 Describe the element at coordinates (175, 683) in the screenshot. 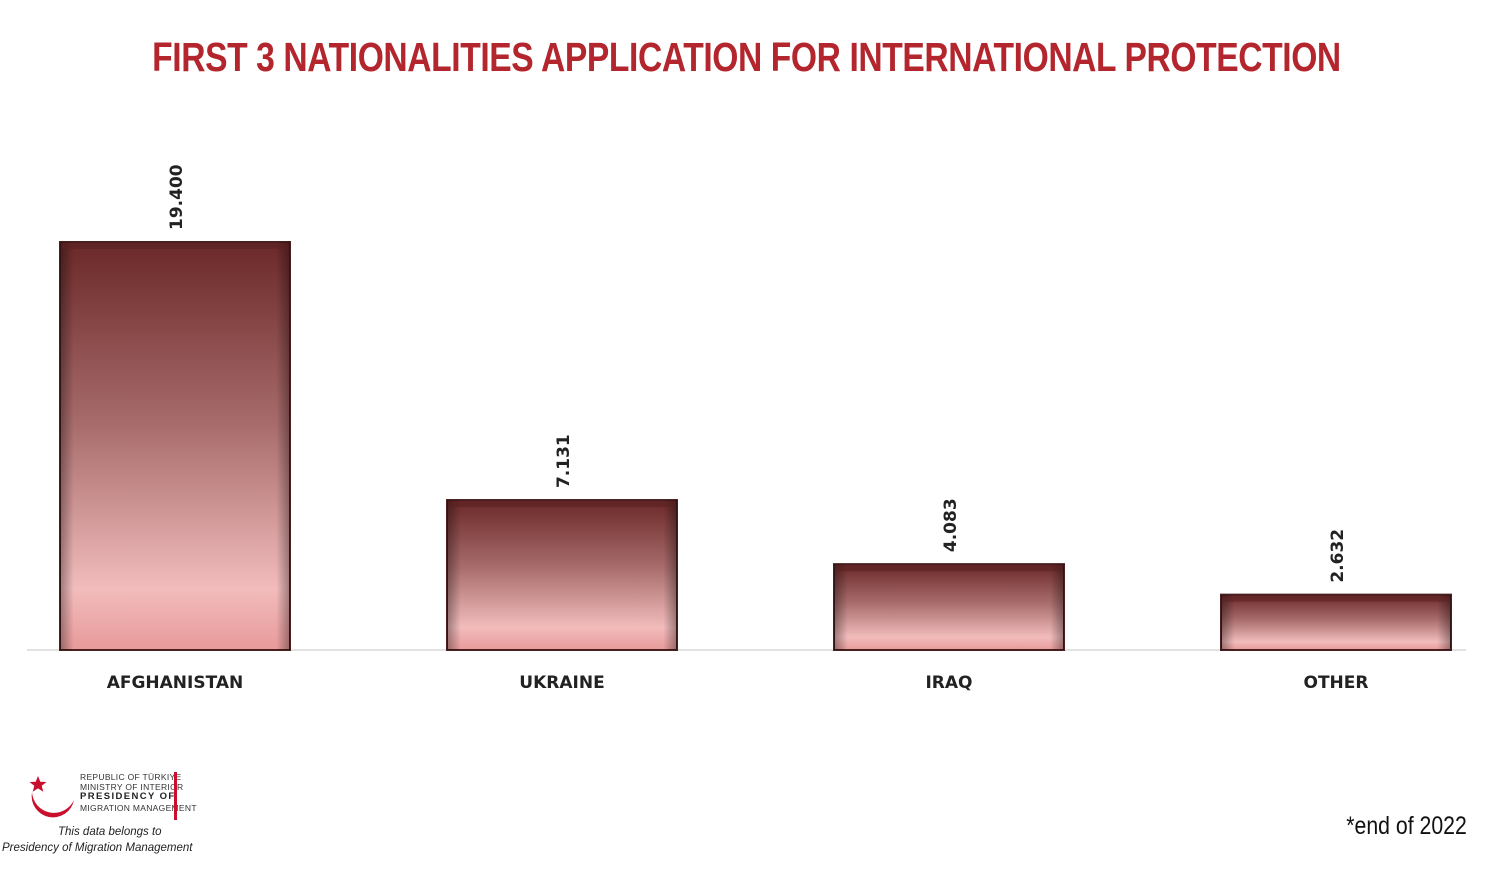

I see `category-label-afghanistan: AFGHANISTAN` at that location.